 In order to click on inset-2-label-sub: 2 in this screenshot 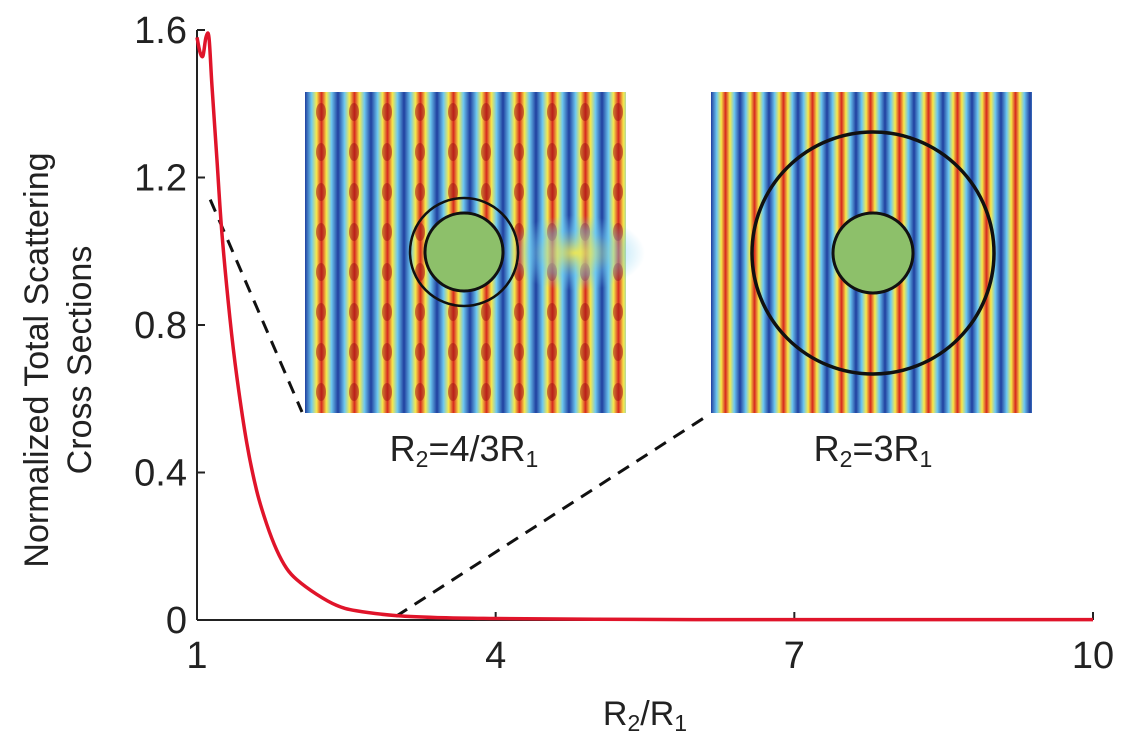, I will do `click(846, 459)`.